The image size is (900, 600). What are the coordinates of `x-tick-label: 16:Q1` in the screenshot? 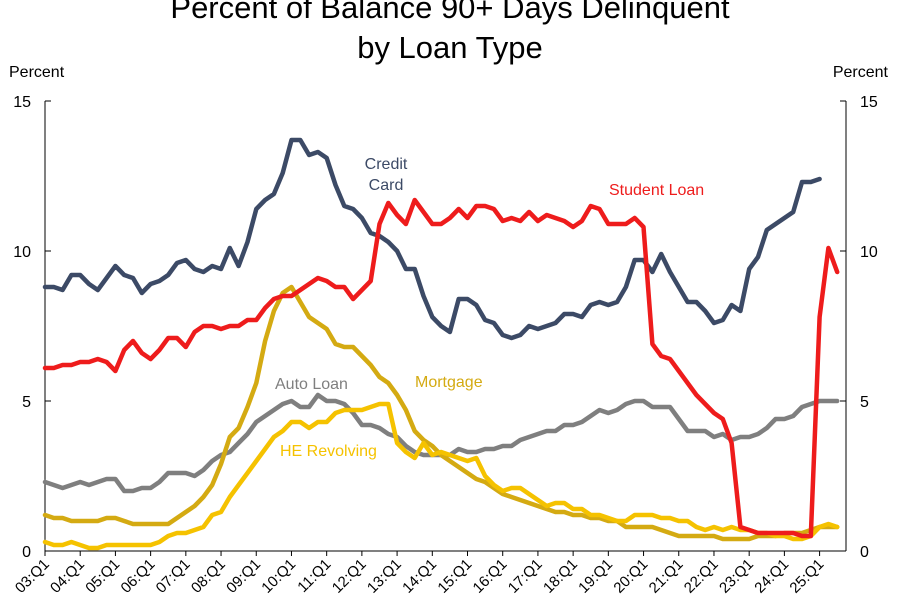 It's located at (490, 576).